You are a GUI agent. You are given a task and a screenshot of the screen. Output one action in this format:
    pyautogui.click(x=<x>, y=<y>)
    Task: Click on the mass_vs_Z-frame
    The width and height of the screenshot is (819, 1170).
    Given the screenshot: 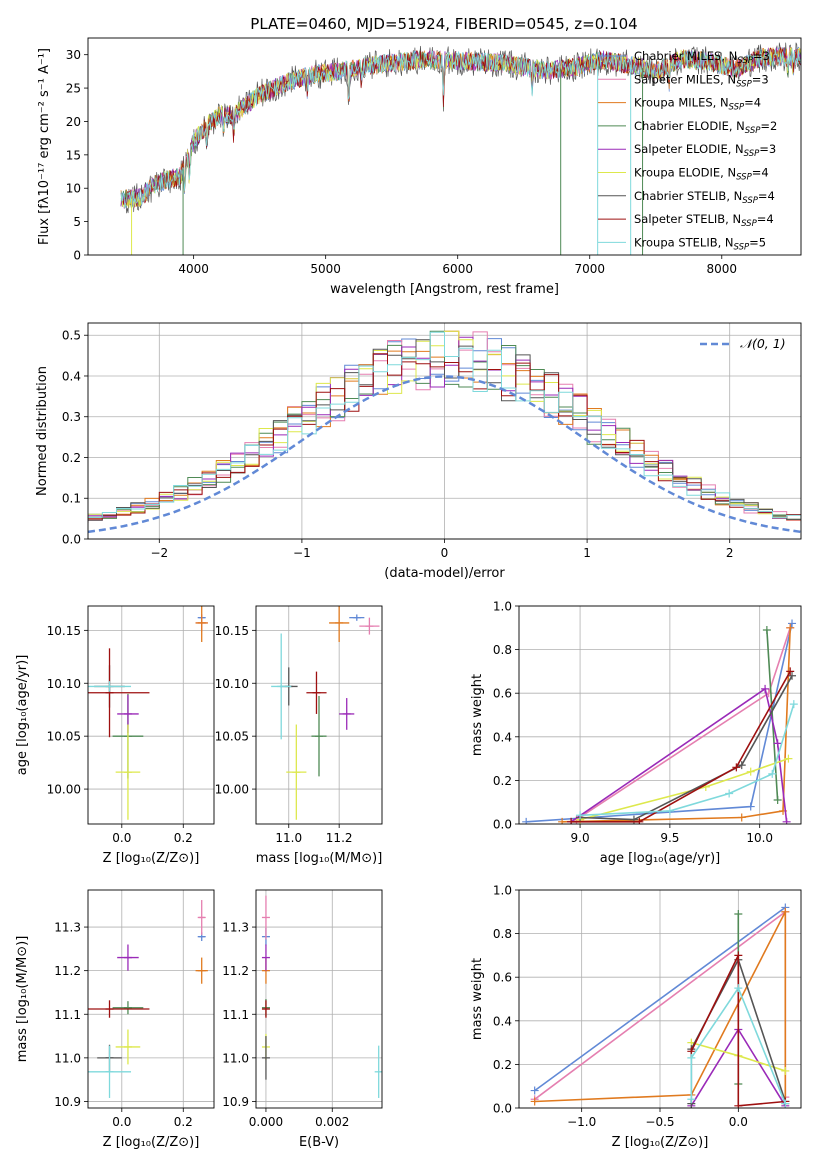 What is the action you would take?
    pyautogui.click(x=151, y=999)
    